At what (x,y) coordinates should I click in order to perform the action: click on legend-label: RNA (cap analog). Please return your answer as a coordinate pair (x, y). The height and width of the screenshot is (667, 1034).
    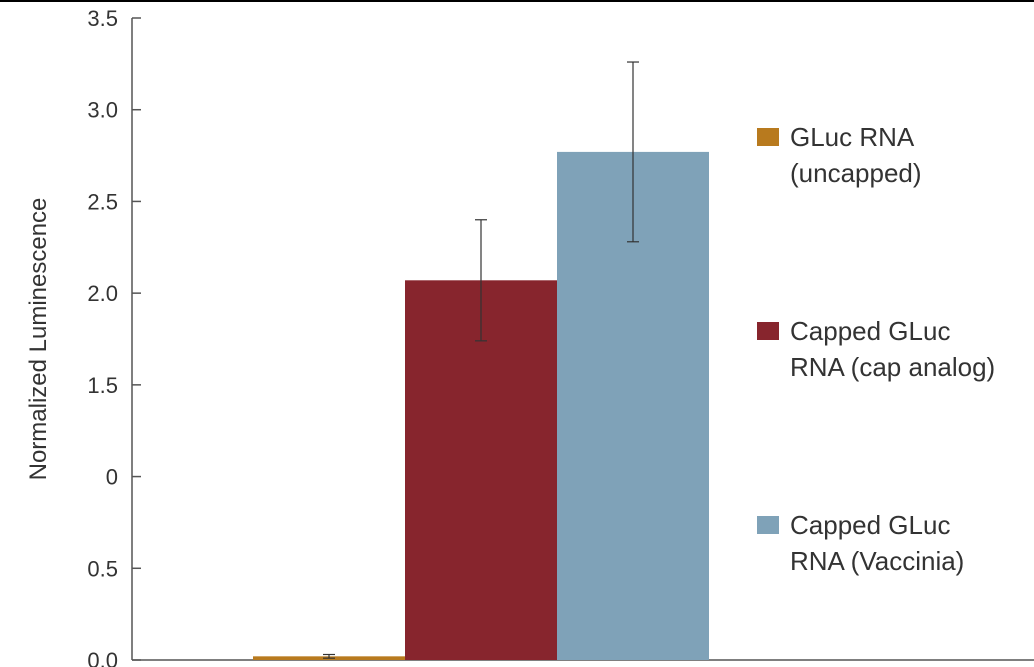
    Looking at the image, I should click on (892, 367).